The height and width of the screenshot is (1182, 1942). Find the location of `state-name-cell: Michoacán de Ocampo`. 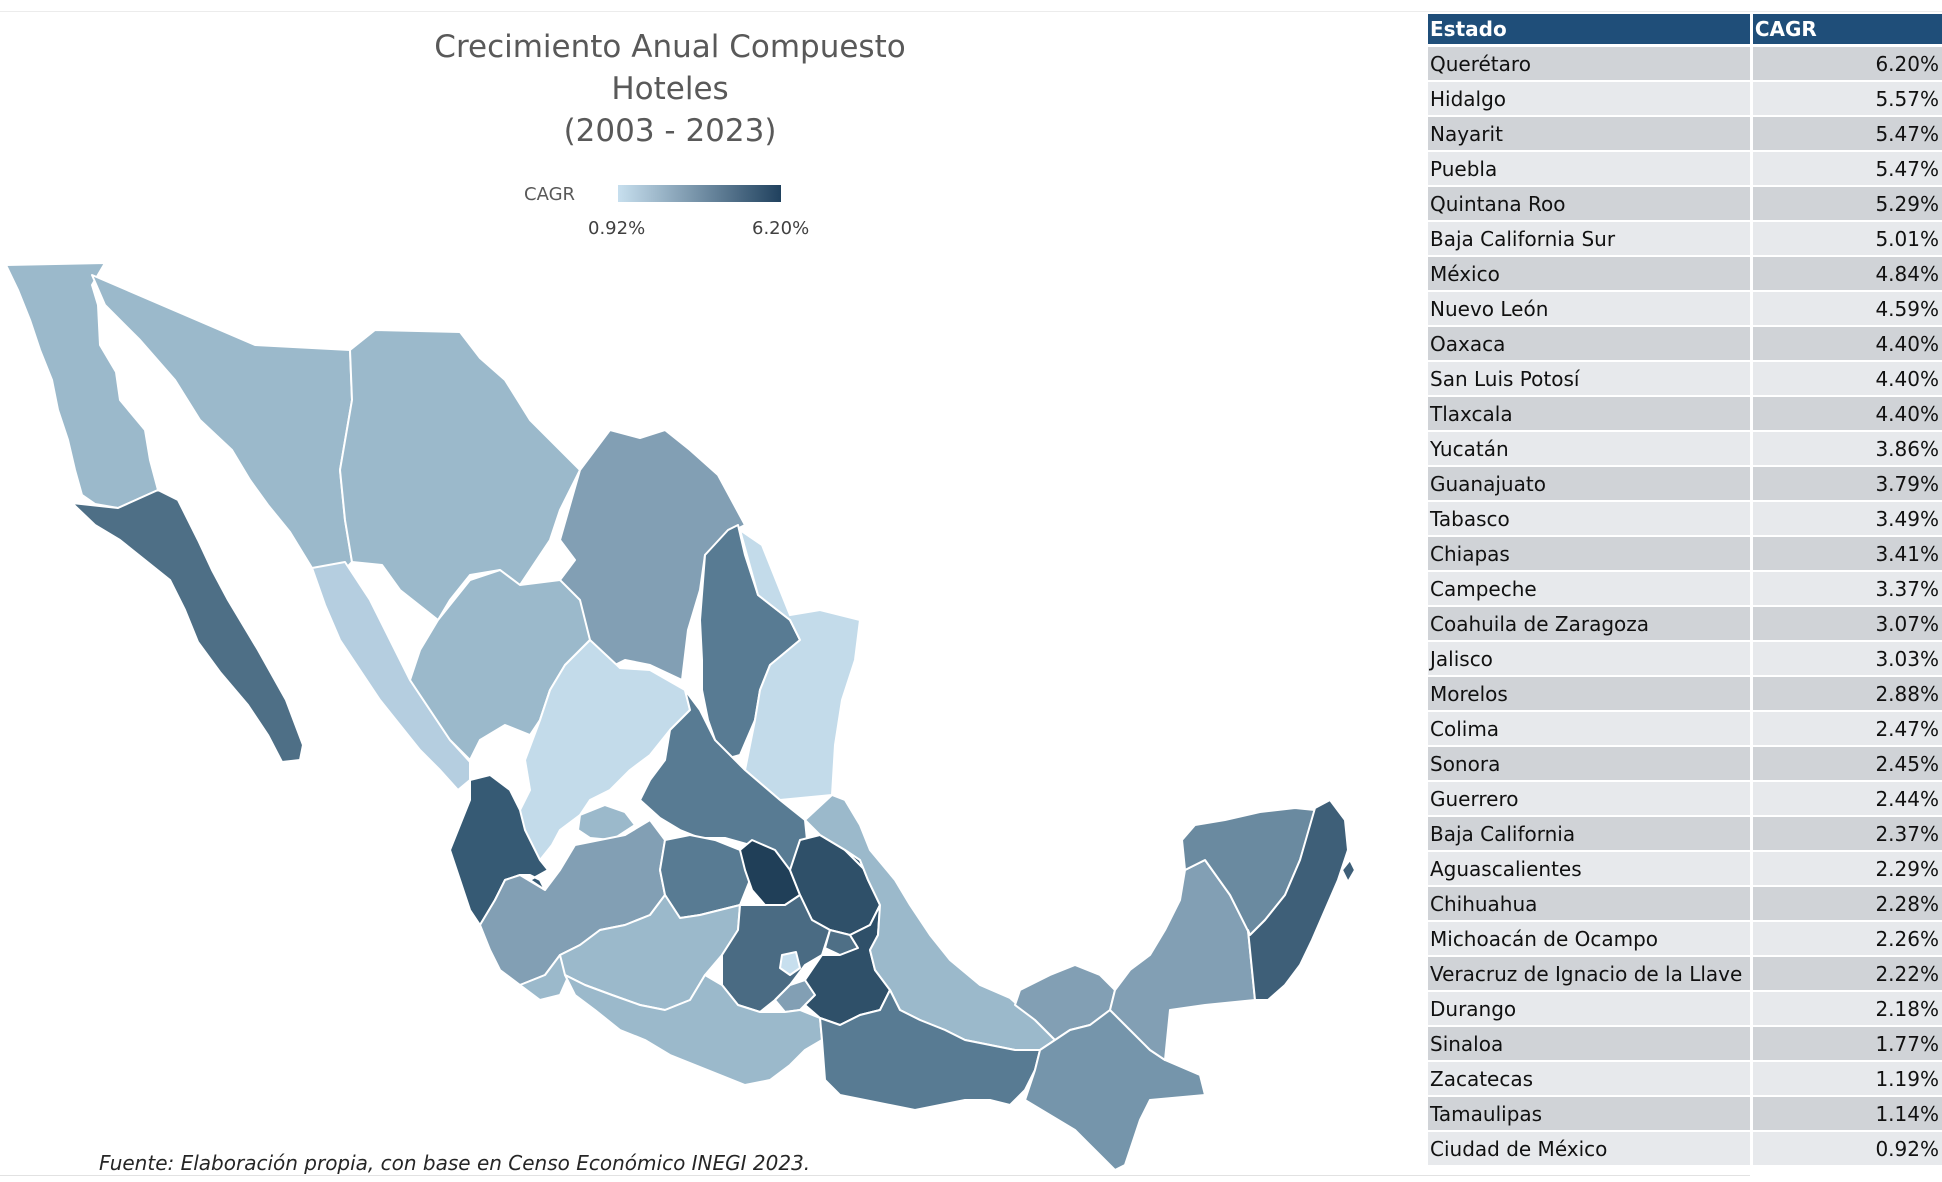

state-name-cell: Michoacán de Ocampo is located at coordinates (1590, 939).